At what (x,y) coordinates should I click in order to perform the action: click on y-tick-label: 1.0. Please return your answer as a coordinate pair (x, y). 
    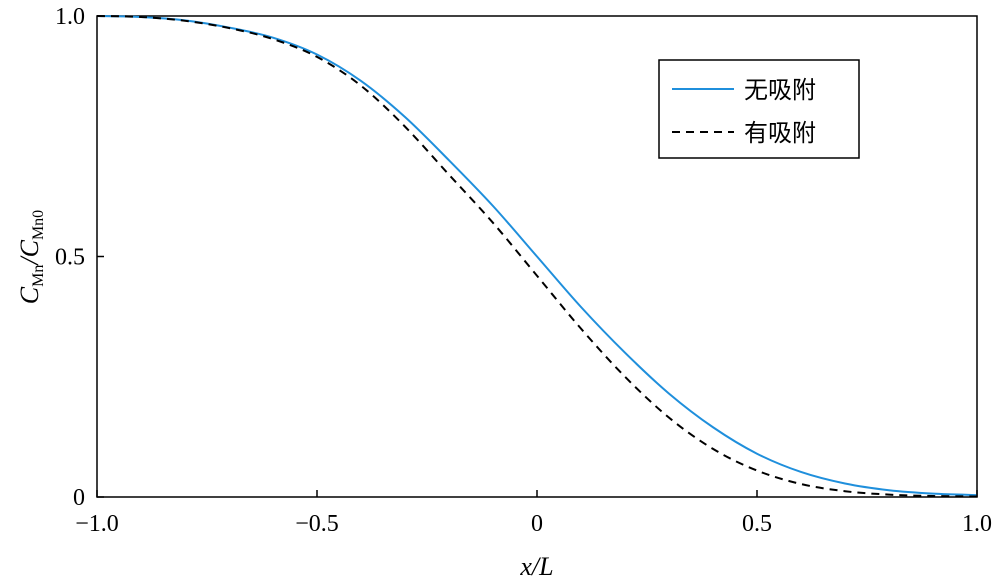
    Looking at the image, I should click on (70, 17).